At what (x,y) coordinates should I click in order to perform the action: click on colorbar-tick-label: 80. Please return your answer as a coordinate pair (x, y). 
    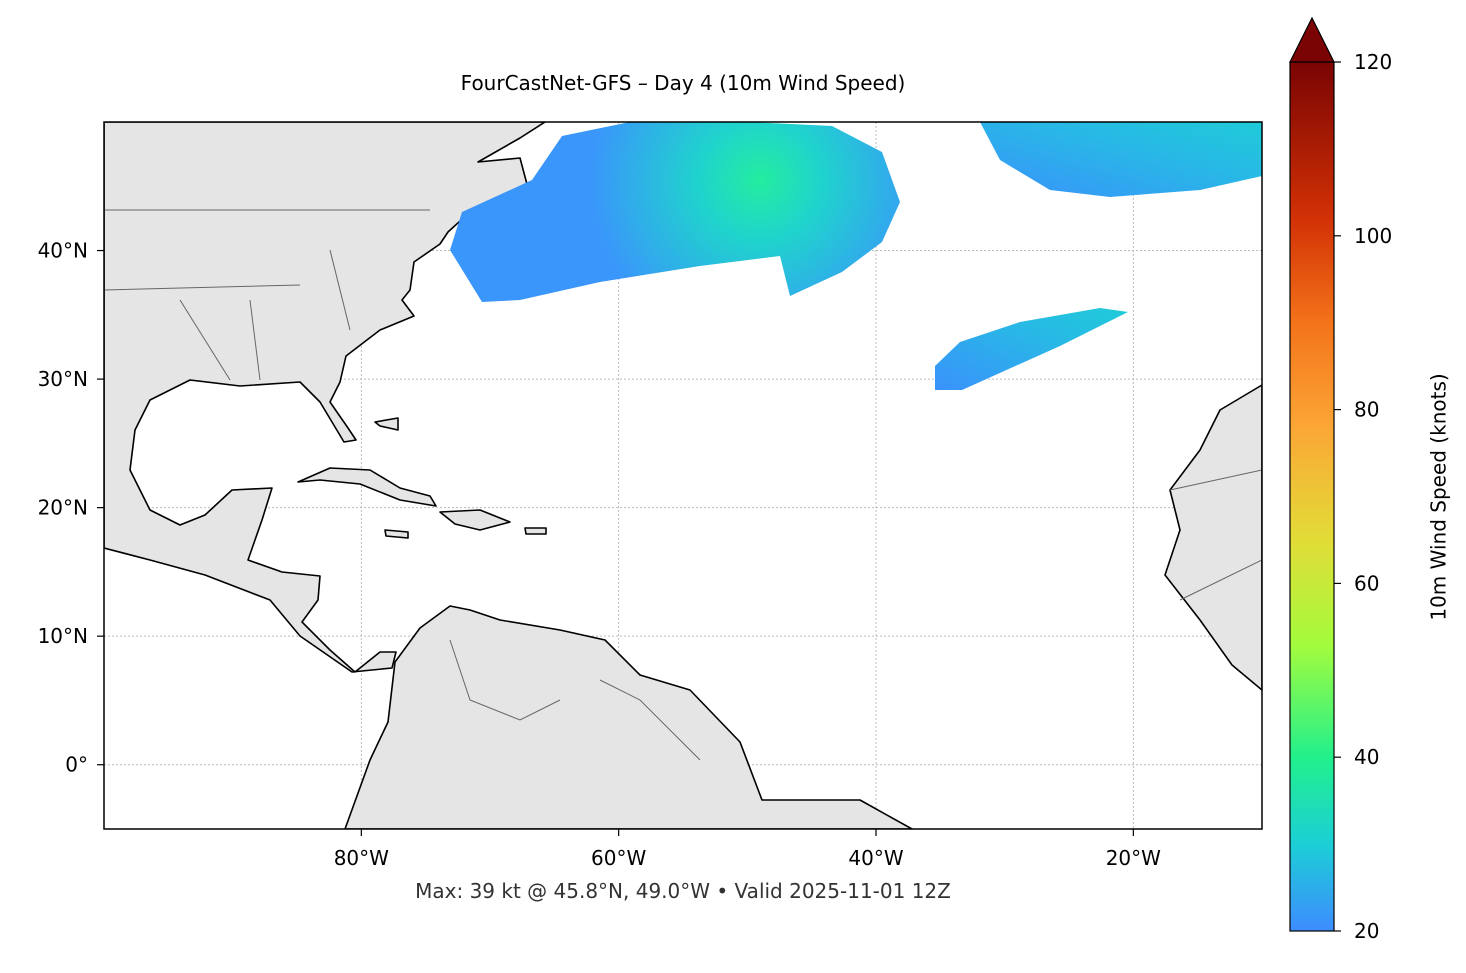
    Looking at the image, I should click on (1366, 410).